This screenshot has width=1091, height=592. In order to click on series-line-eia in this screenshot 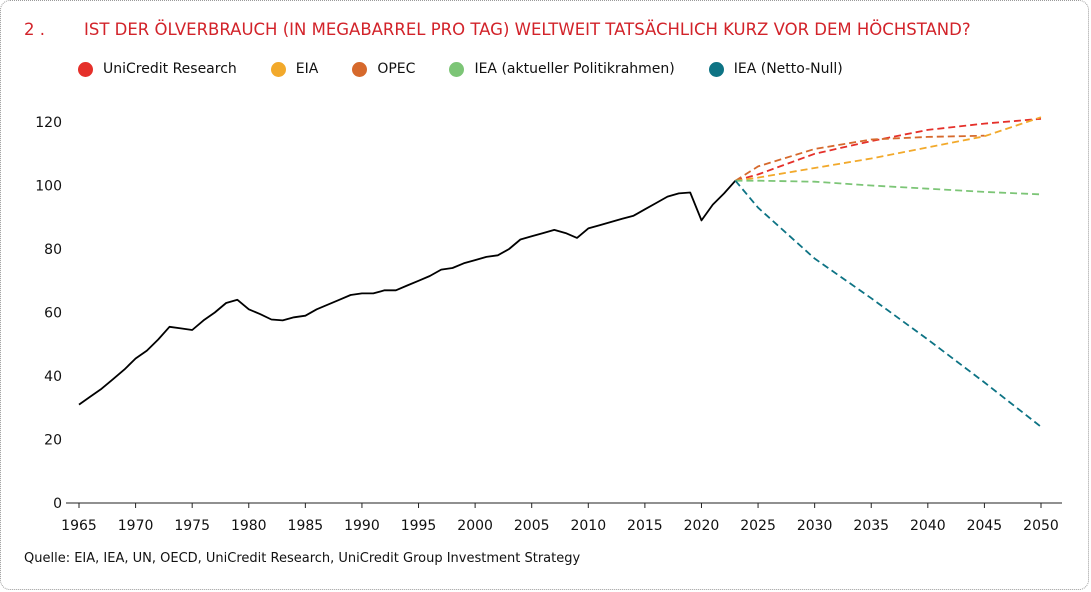, I will do `click(888, 149)`.